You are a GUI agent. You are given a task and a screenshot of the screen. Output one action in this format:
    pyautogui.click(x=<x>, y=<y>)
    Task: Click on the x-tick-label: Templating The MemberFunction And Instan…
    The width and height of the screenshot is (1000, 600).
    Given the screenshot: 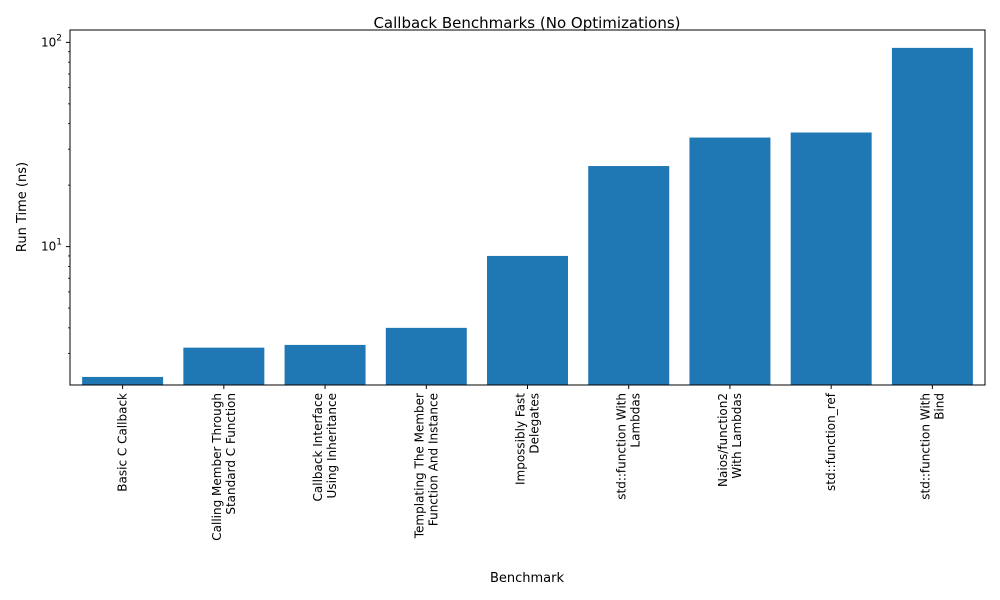 What is the action you would take?
    pyautogui.click(x=426, y=466)
    